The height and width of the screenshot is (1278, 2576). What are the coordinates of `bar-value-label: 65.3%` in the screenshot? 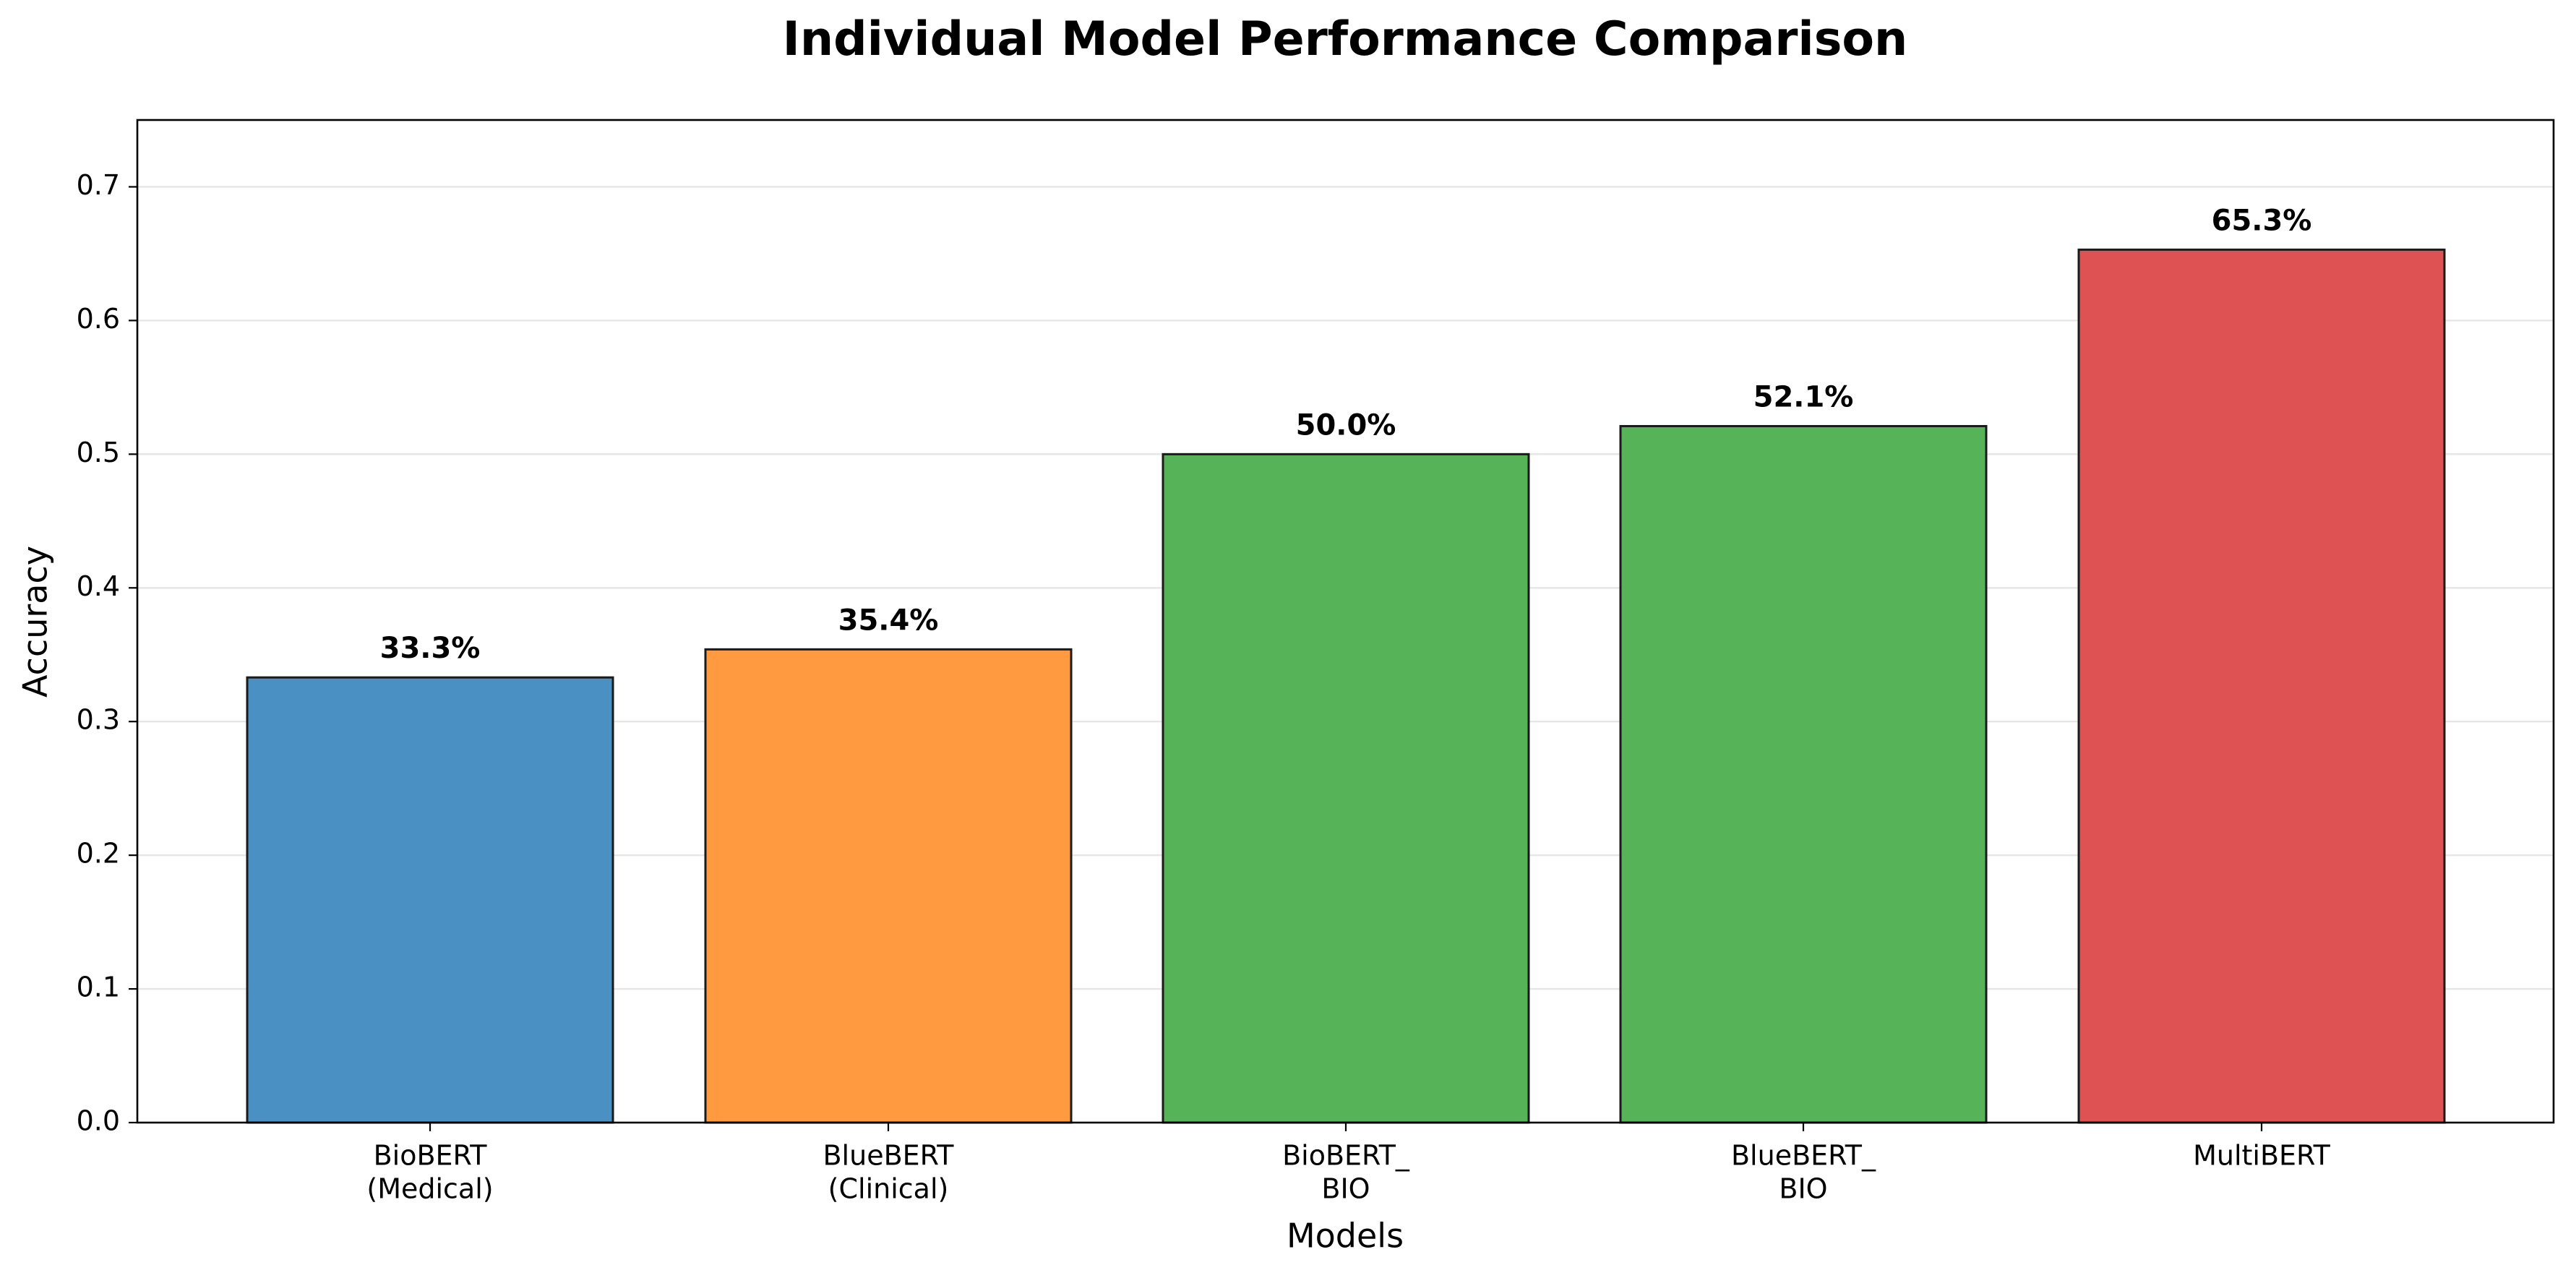 It's located at (2262, 220).